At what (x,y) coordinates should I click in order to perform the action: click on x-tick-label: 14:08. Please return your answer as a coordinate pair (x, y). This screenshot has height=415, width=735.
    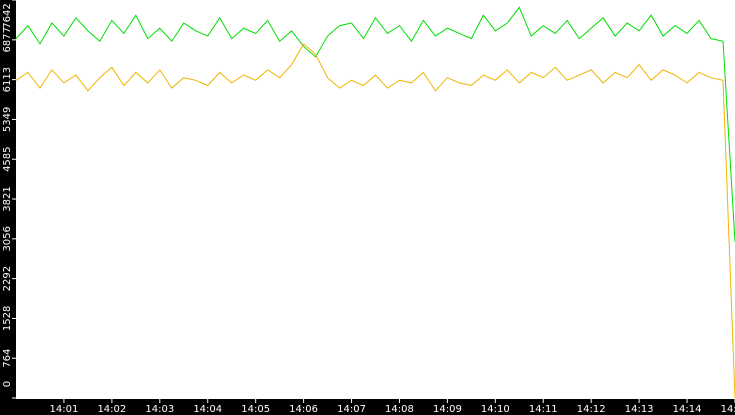
    Looking at the image, I should click on (399, 409).